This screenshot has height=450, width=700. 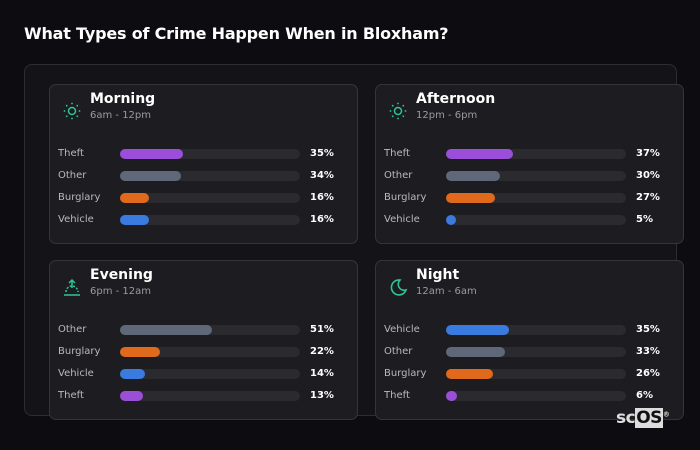 I want to click on bar-value: 30%, so click(x=648, y=175).